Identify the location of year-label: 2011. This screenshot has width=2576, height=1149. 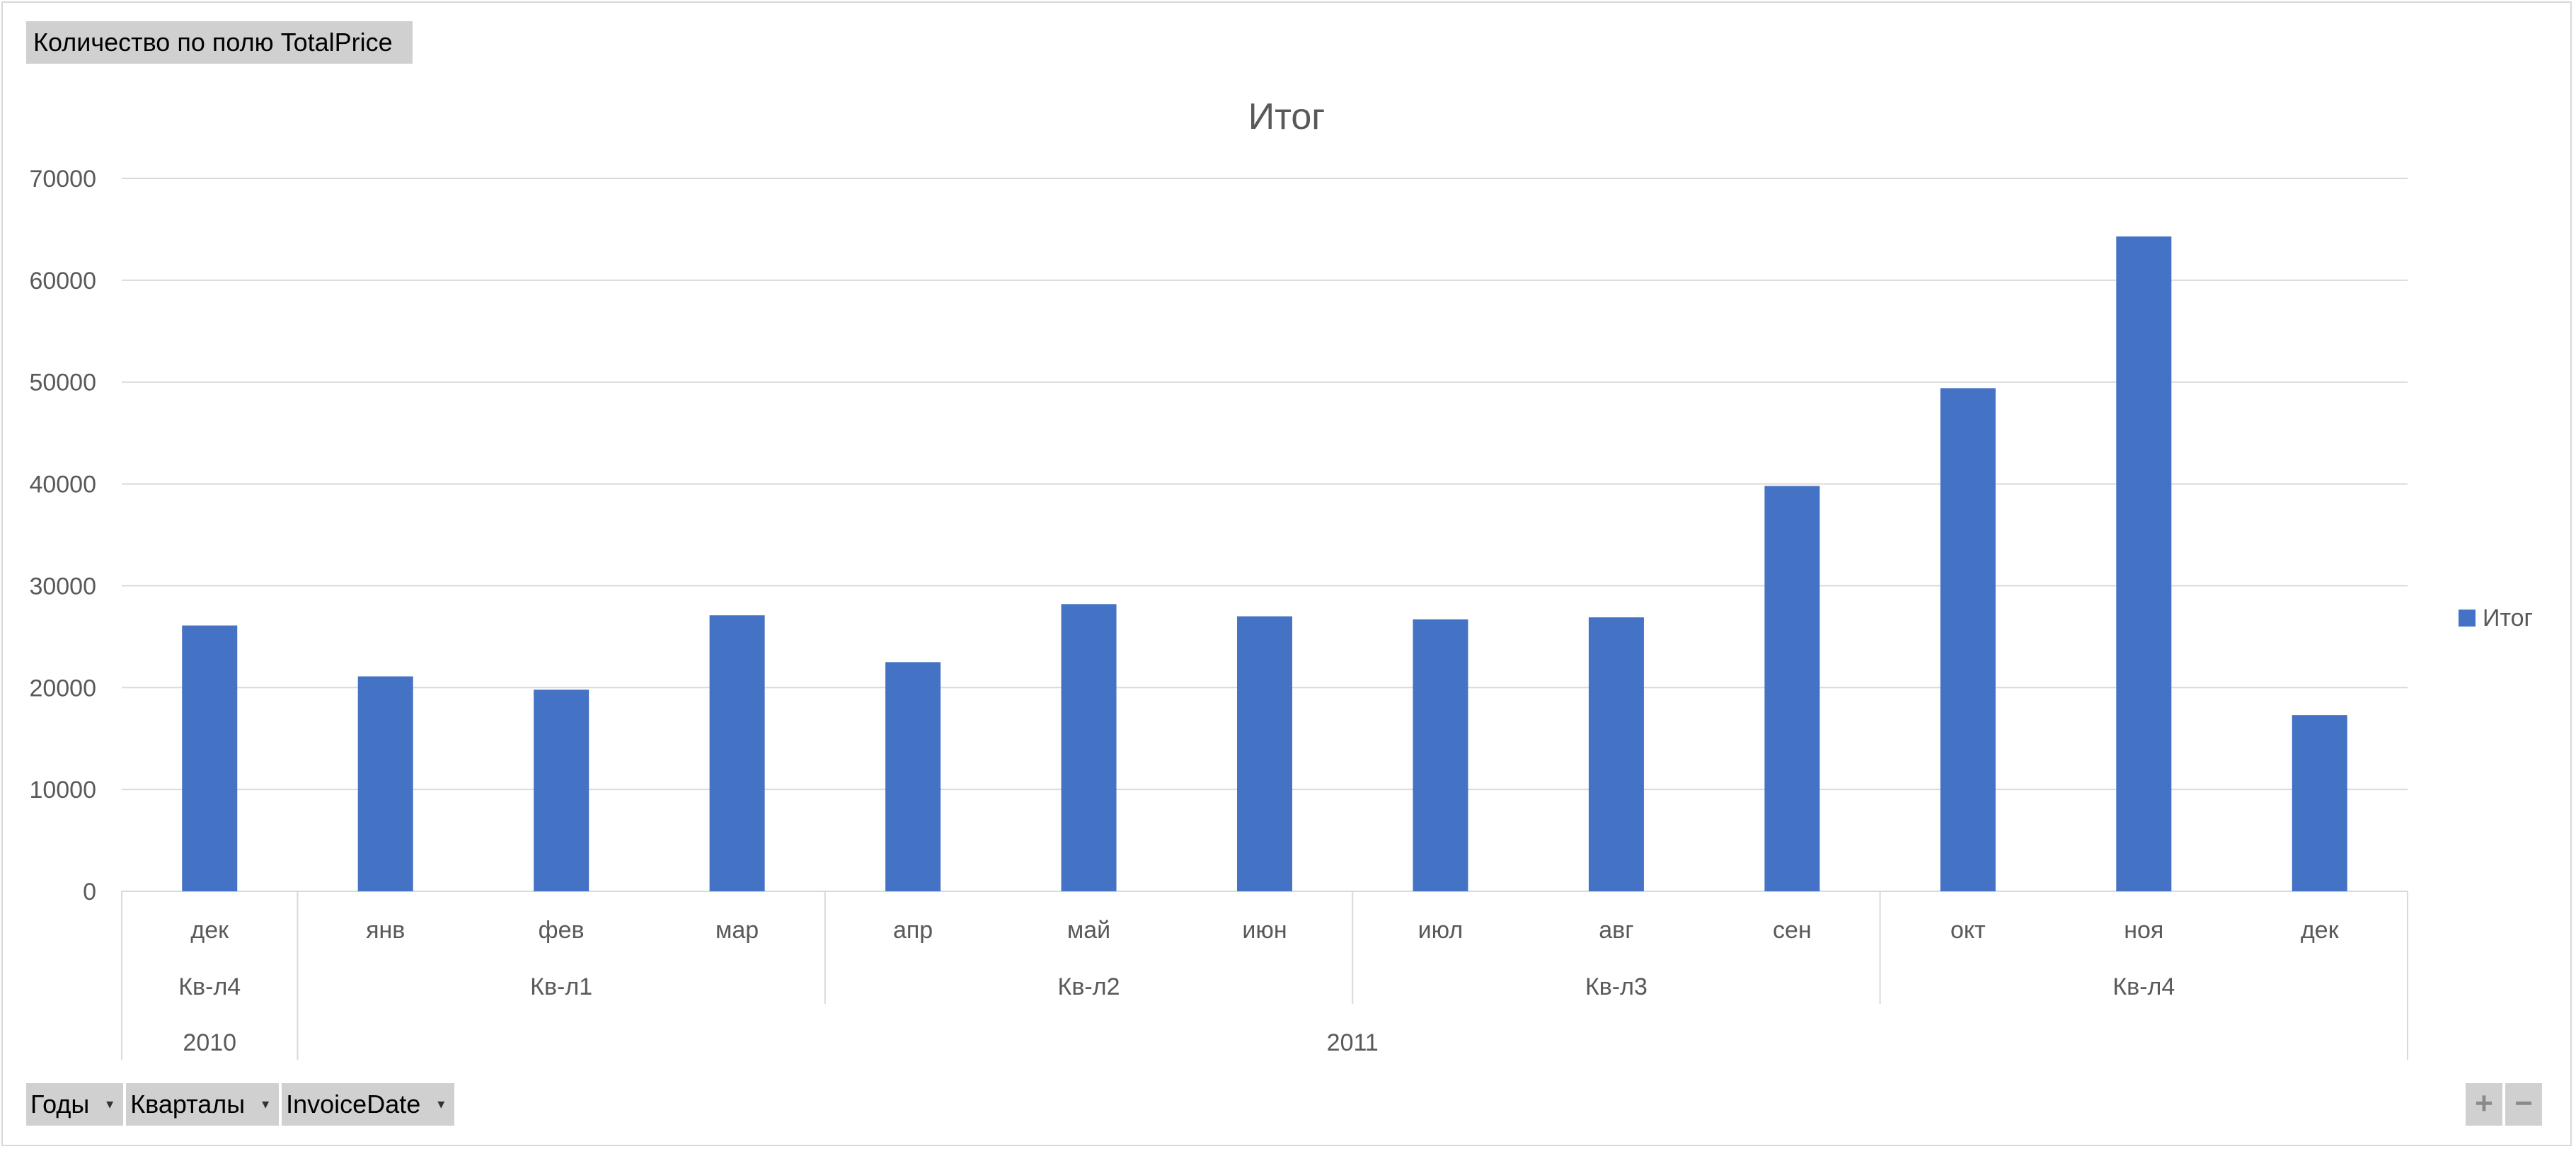
(1353, 1042).